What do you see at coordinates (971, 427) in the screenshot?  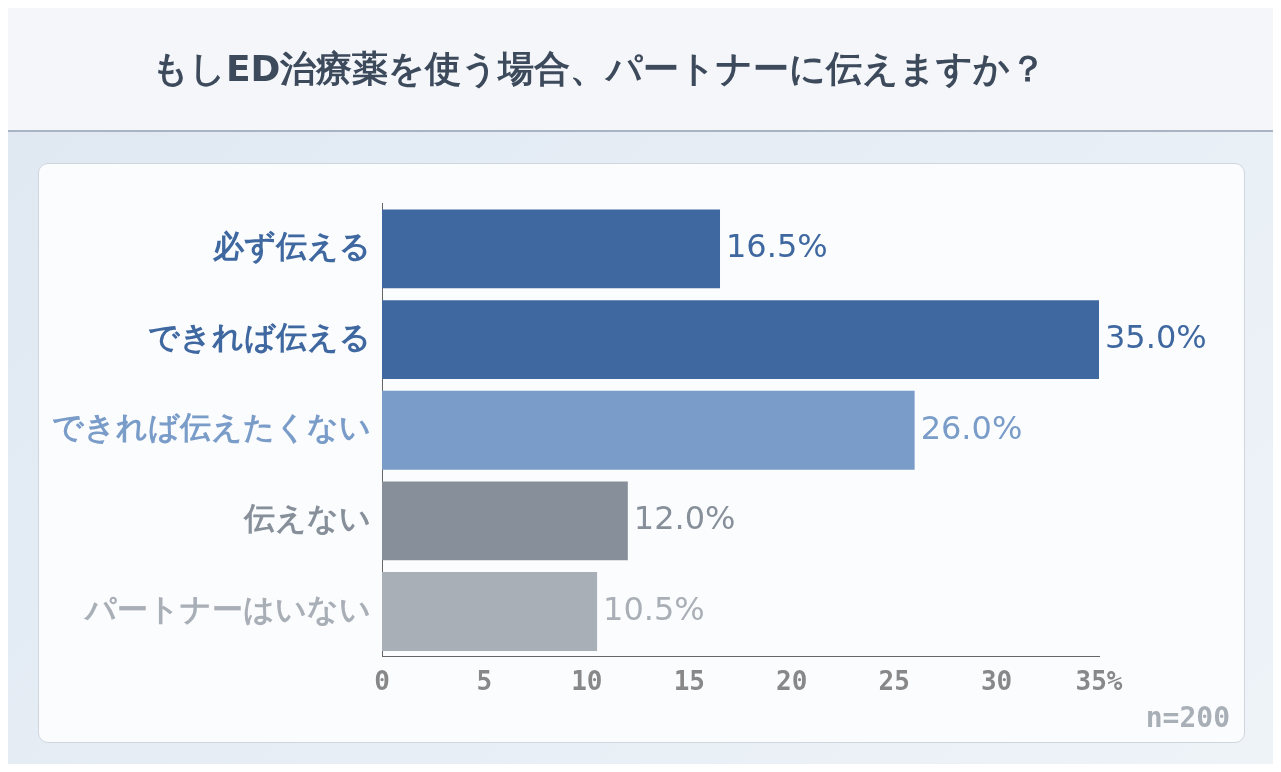 I see `data-label: 26.0%` at bounding box center [971, 427].